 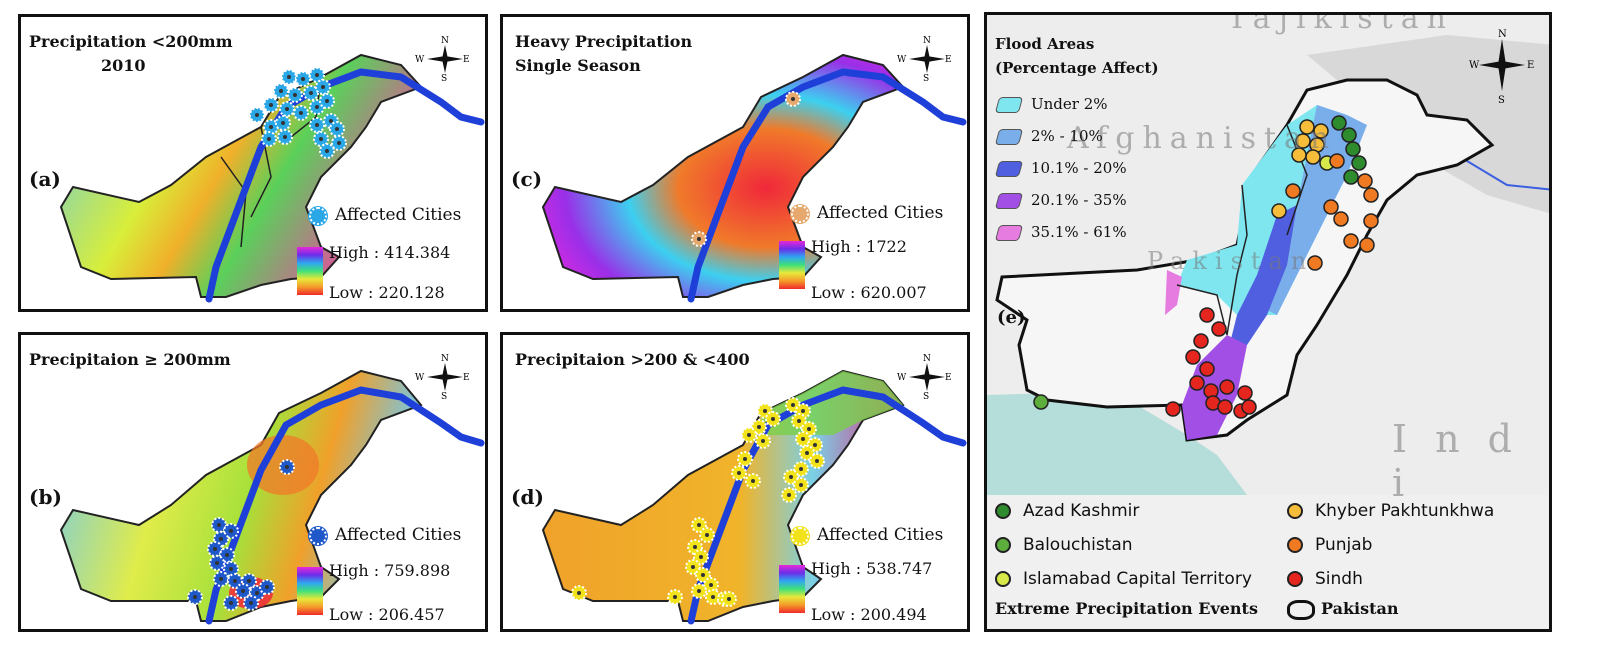 I want to click on point-legend-label: Balouchistan, so click(x=1078, y=545).